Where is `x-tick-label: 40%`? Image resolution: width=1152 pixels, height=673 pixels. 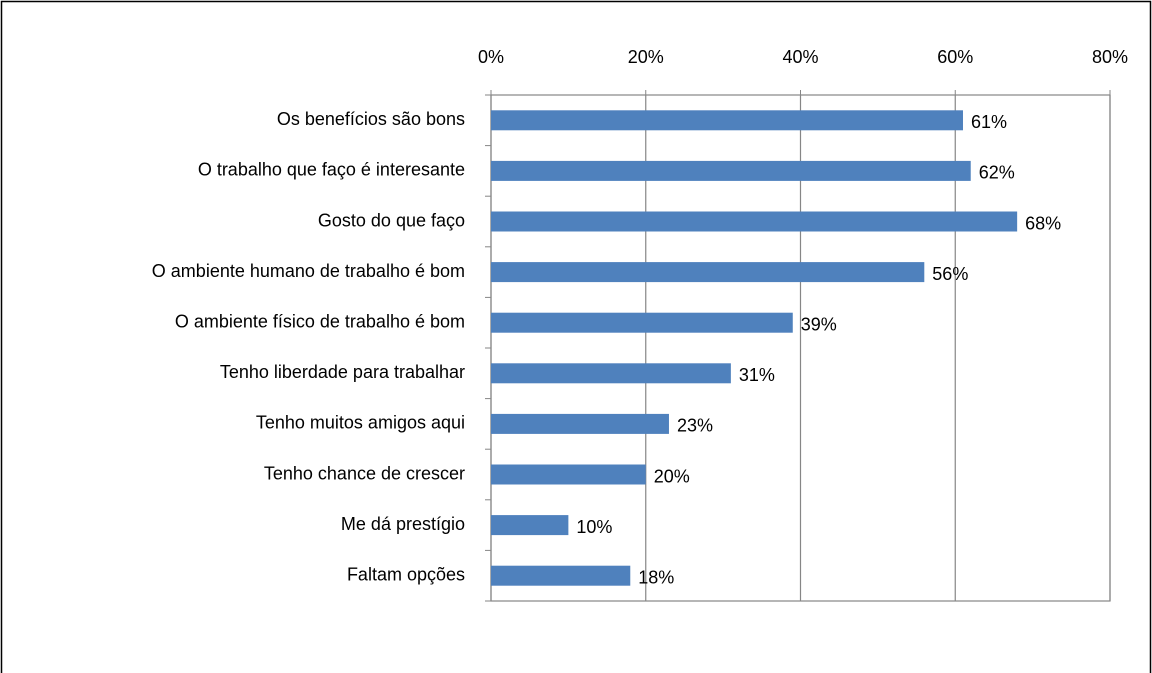 x-tick-label: 40% is located at coordinates (800, 57).